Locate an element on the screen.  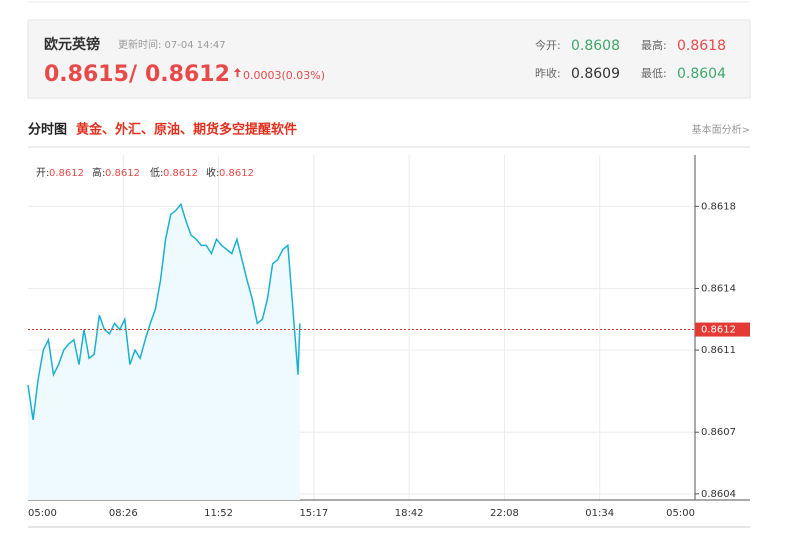
ohlc-label: 收: is located at coordinates (212, 172).